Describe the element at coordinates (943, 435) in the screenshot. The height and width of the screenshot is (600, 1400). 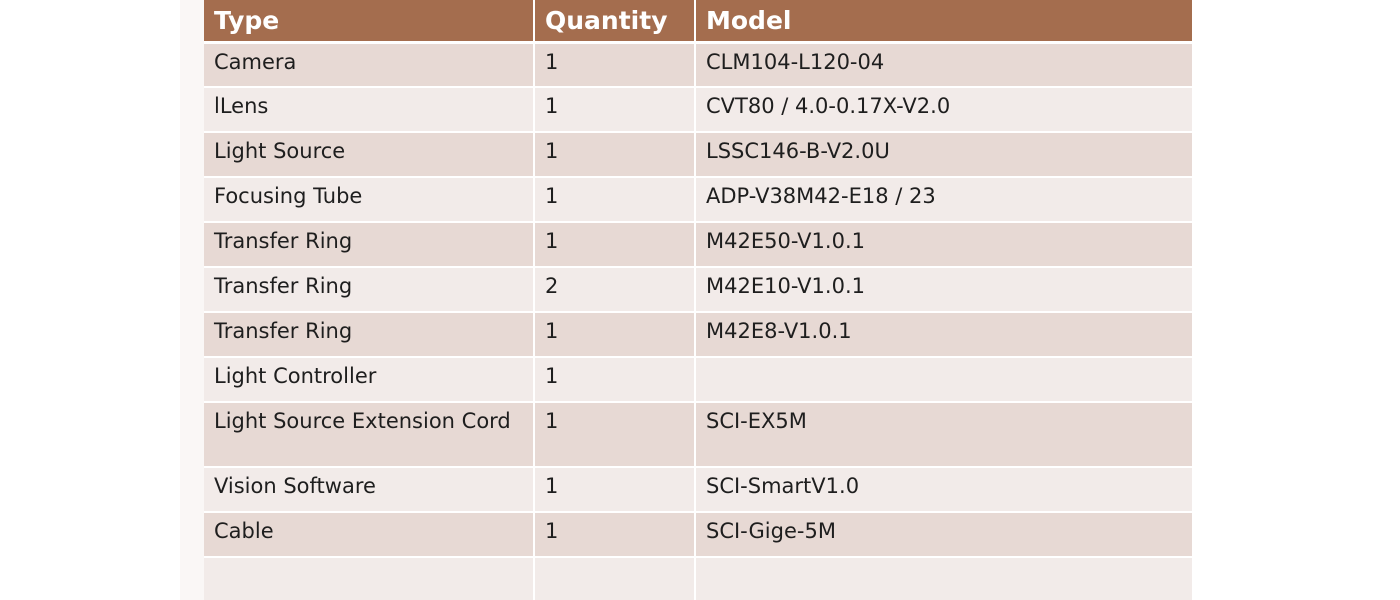
I see `cell-model: SCI-EX5M` at that location.